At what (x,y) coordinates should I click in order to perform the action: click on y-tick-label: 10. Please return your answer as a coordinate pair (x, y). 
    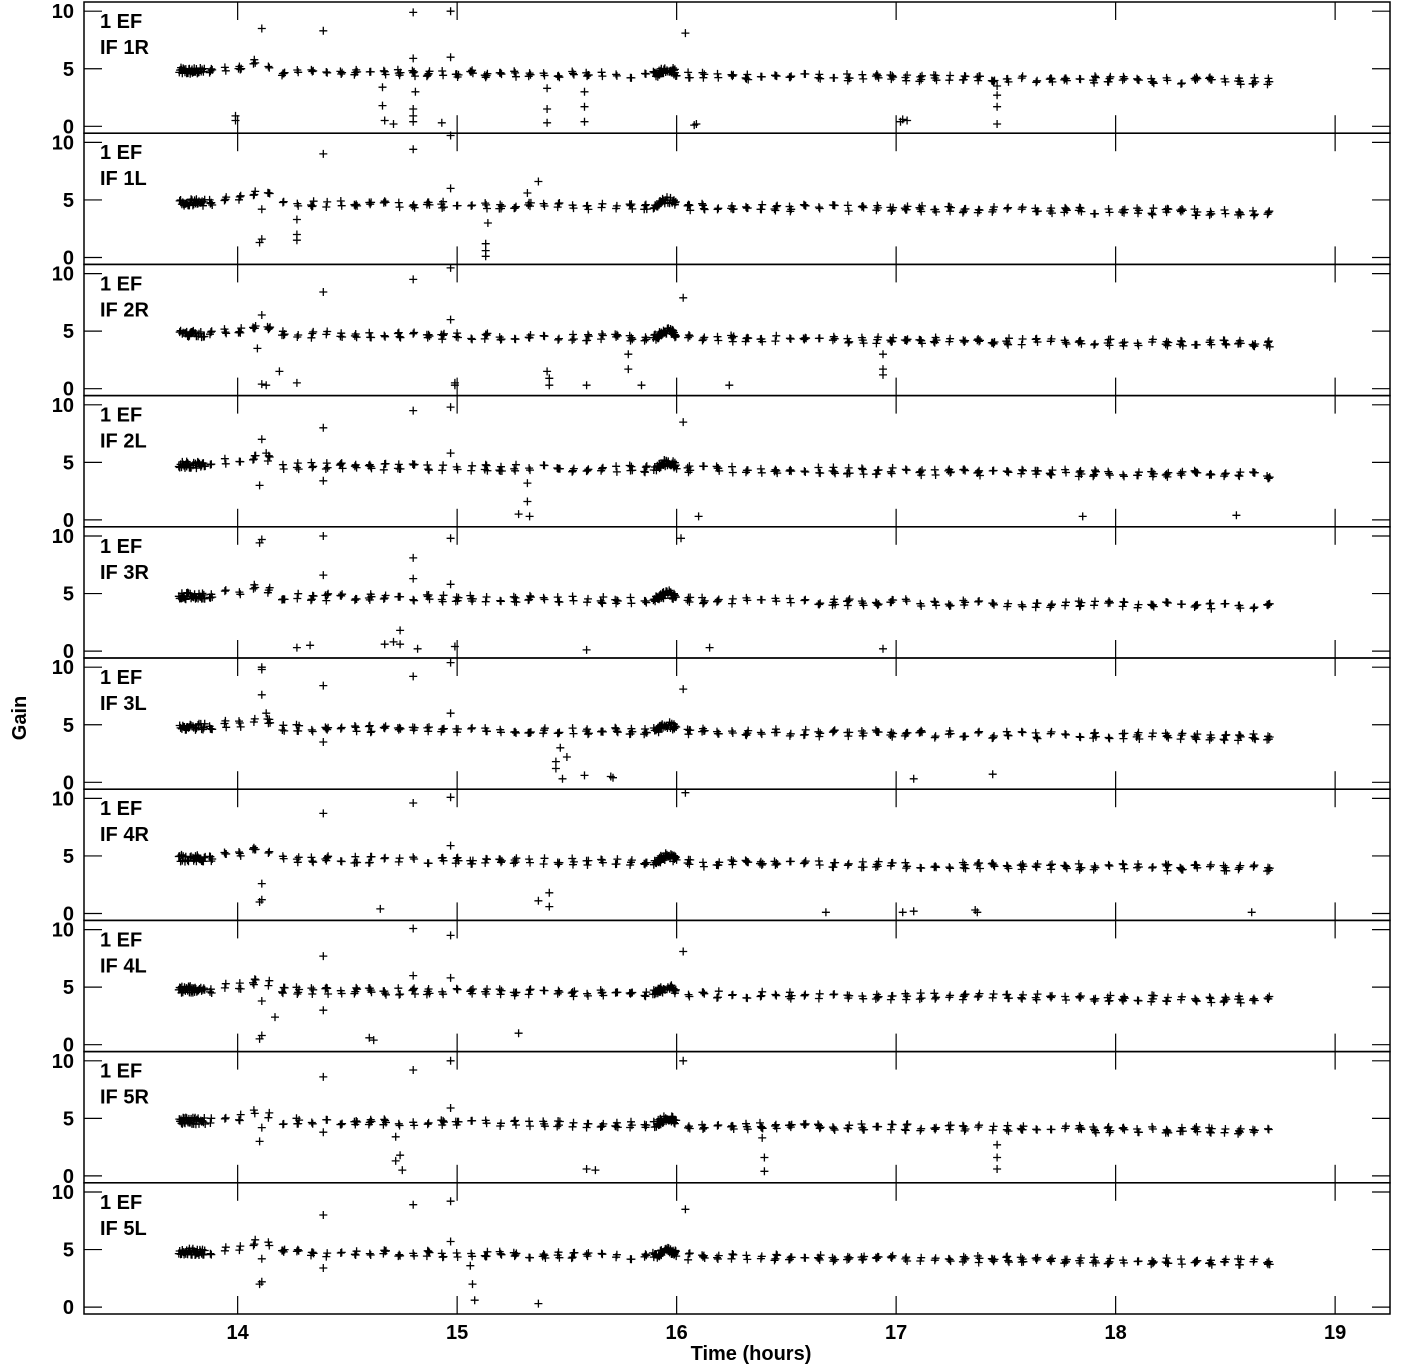
    Looking at the image, I should click on (63, 668).